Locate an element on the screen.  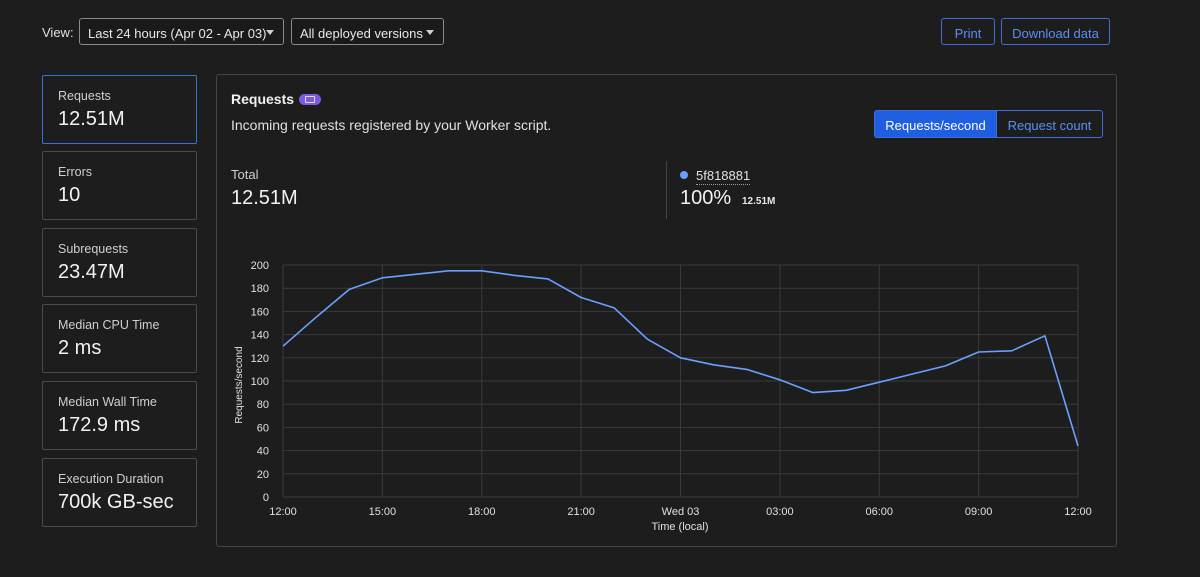
metric-card-median-cpu-time: Median CPU Time 2 ms is located at coordinates (119, 338).